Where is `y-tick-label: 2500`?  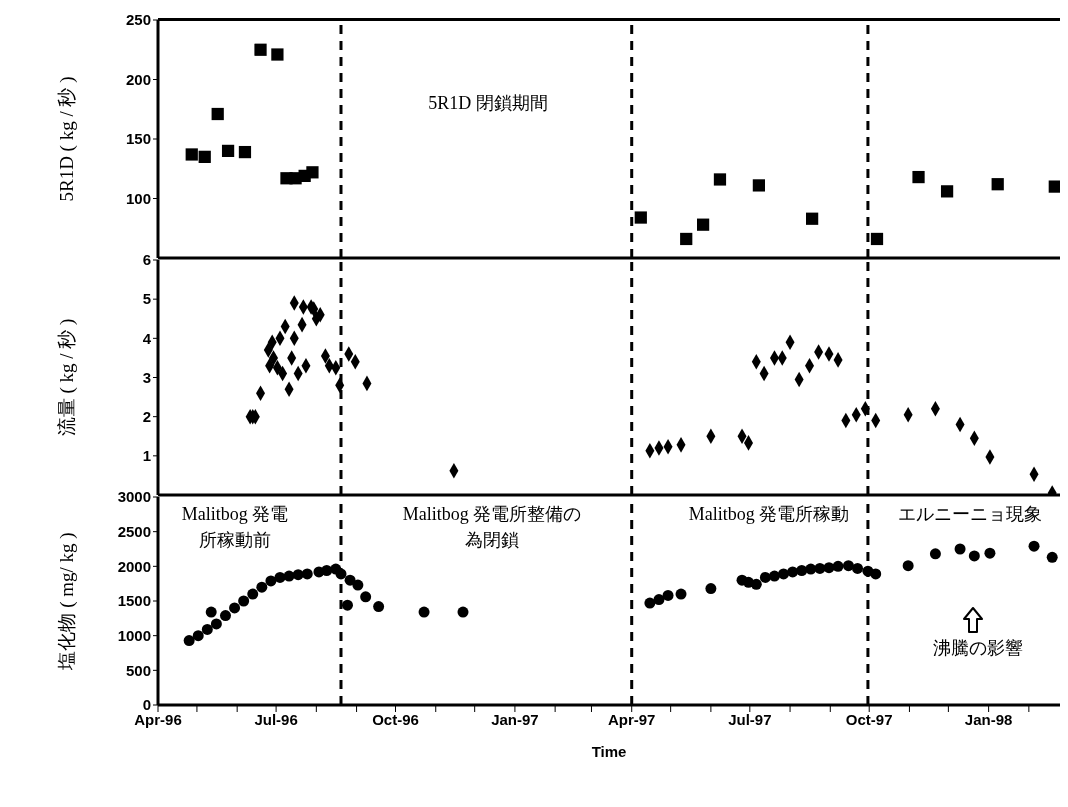
y-tick-label: 2500 is located at coordinates (134, 531).